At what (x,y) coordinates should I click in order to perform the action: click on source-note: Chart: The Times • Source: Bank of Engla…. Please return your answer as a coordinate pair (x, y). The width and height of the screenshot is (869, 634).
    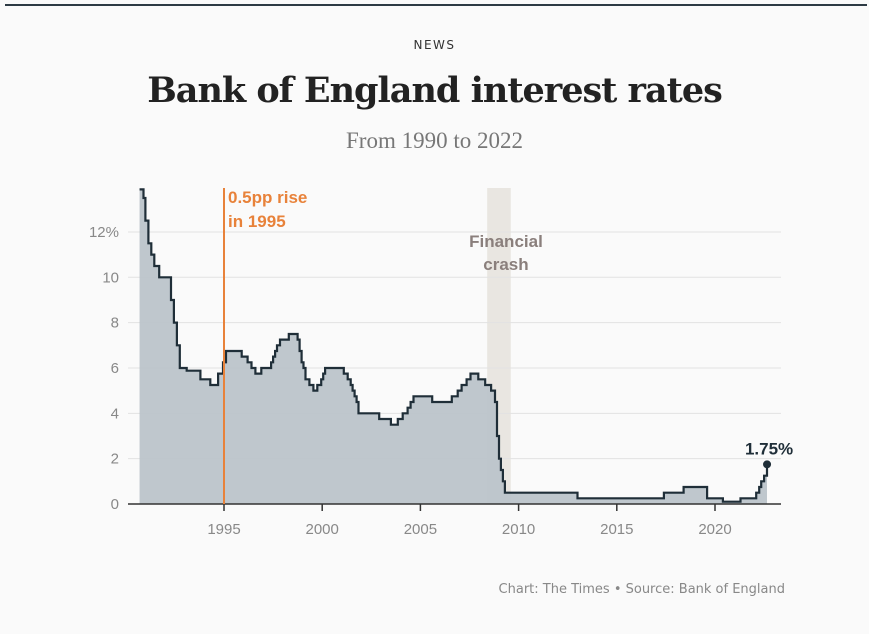
    Looking at the image, I should click on (641, 589).